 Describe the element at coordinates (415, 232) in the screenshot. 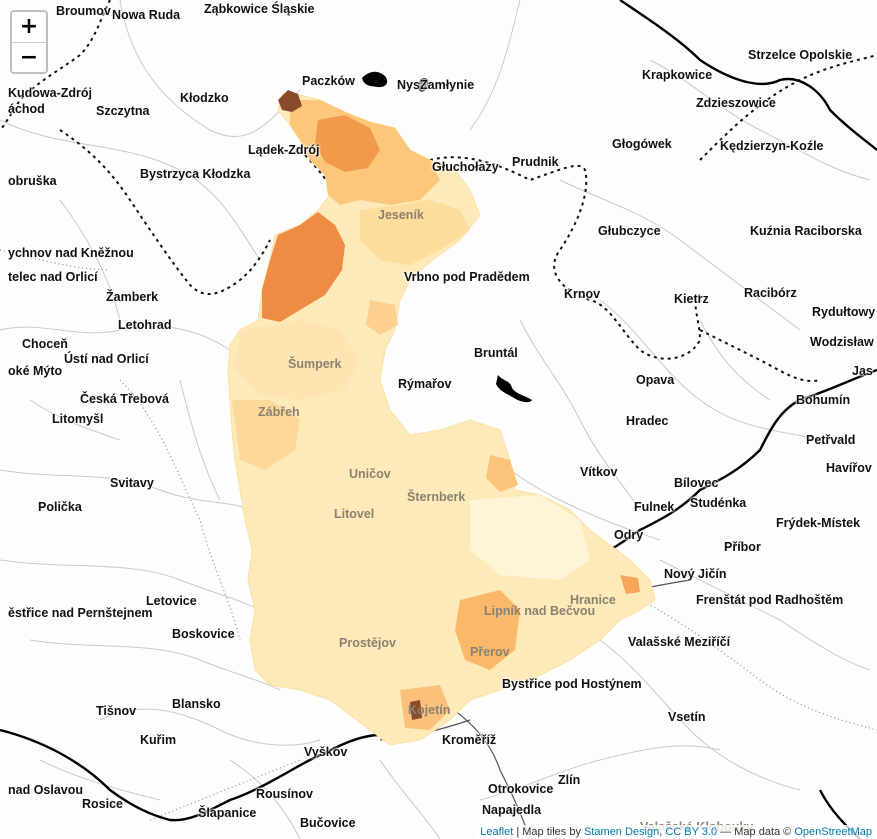

I see `region-jesenik-mid` at that location.